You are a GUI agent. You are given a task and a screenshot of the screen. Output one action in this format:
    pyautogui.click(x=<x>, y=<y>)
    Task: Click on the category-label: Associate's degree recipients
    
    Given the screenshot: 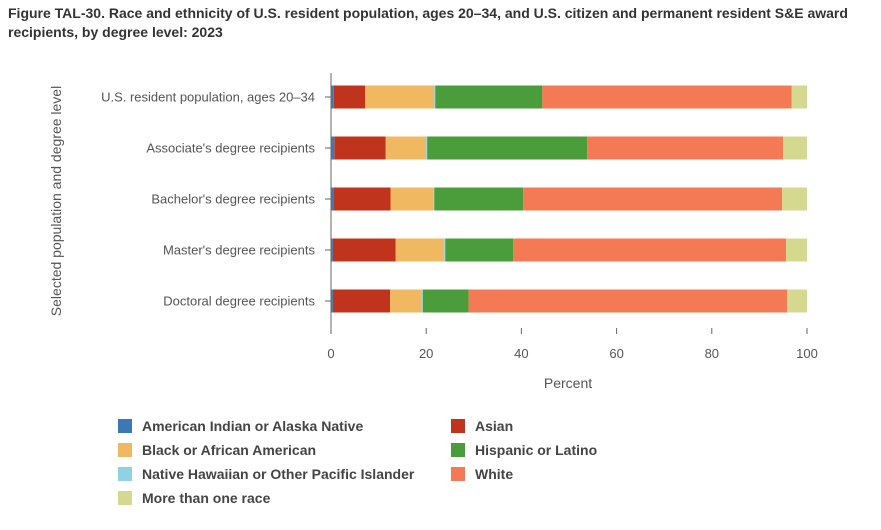 What is the action you would take?
    pyautogui.click(x=230, y=148)
    